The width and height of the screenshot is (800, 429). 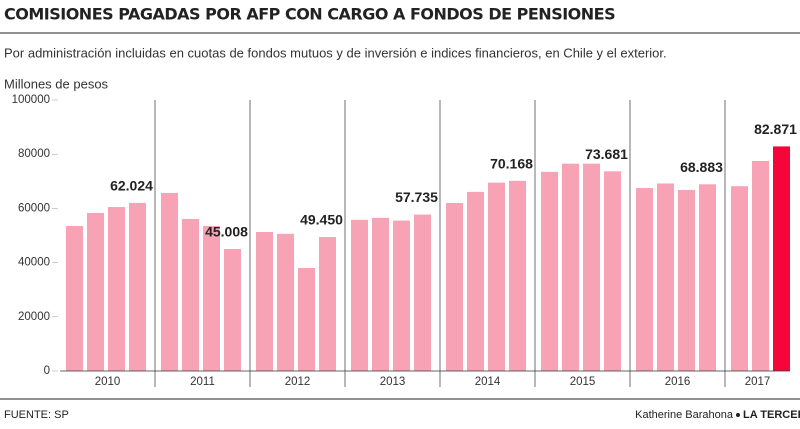 I want to click on y-tick-label: 100000, so click(x=31, y=100).